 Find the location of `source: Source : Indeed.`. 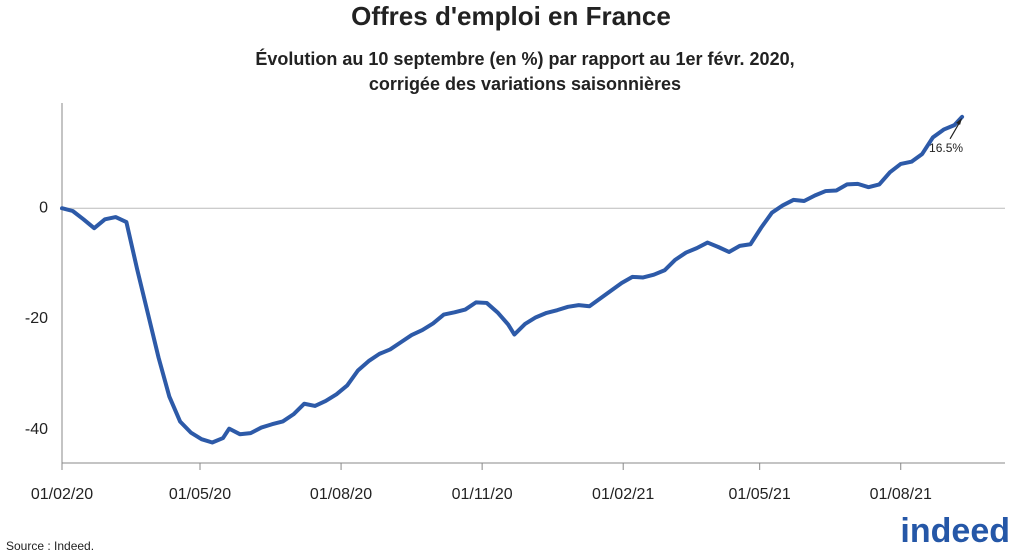

source: Source : Indeed. is located at coordinates (50, 546).